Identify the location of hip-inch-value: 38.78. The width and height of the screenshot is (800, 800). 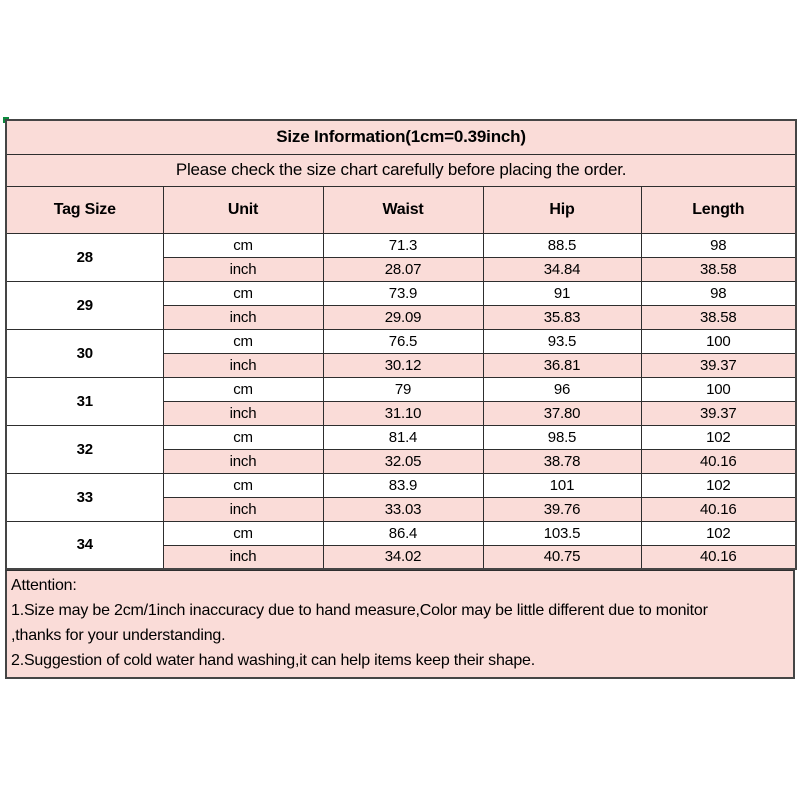
(562, 461).